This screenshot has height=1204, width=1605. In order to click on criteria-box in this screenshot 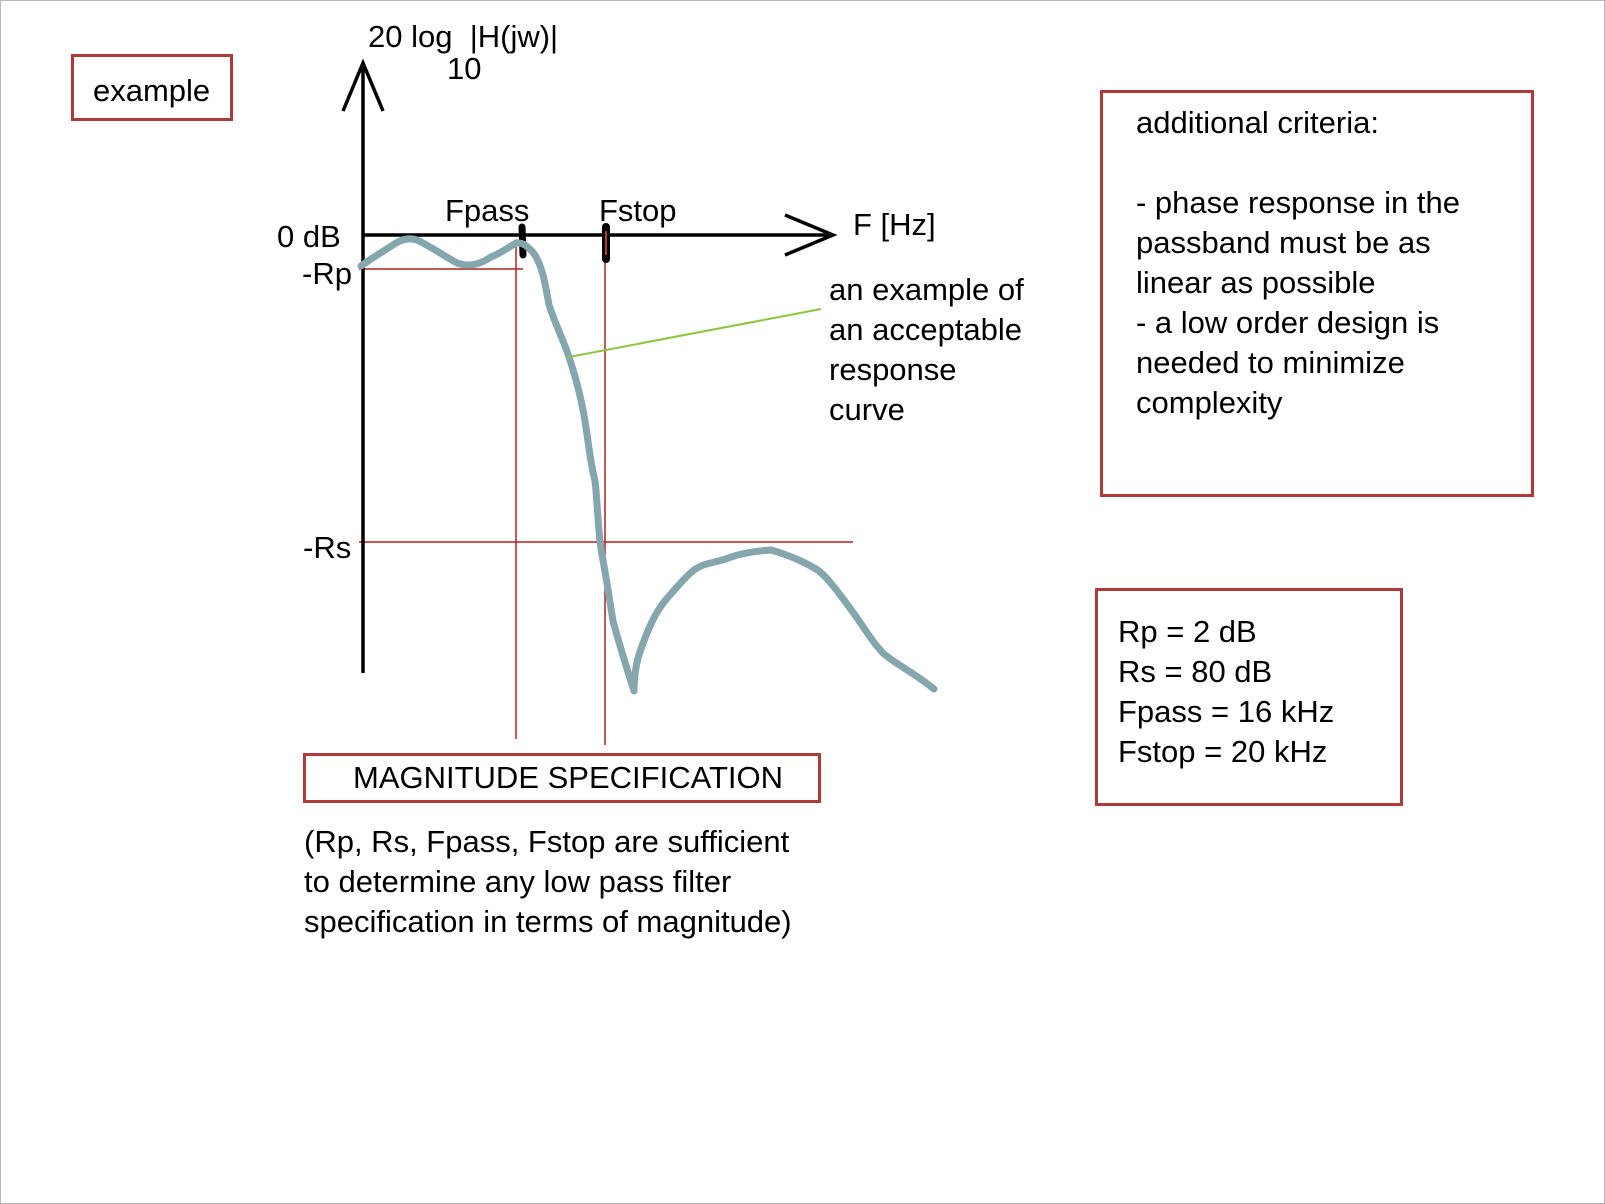, I will do `click(1317, 293)`.